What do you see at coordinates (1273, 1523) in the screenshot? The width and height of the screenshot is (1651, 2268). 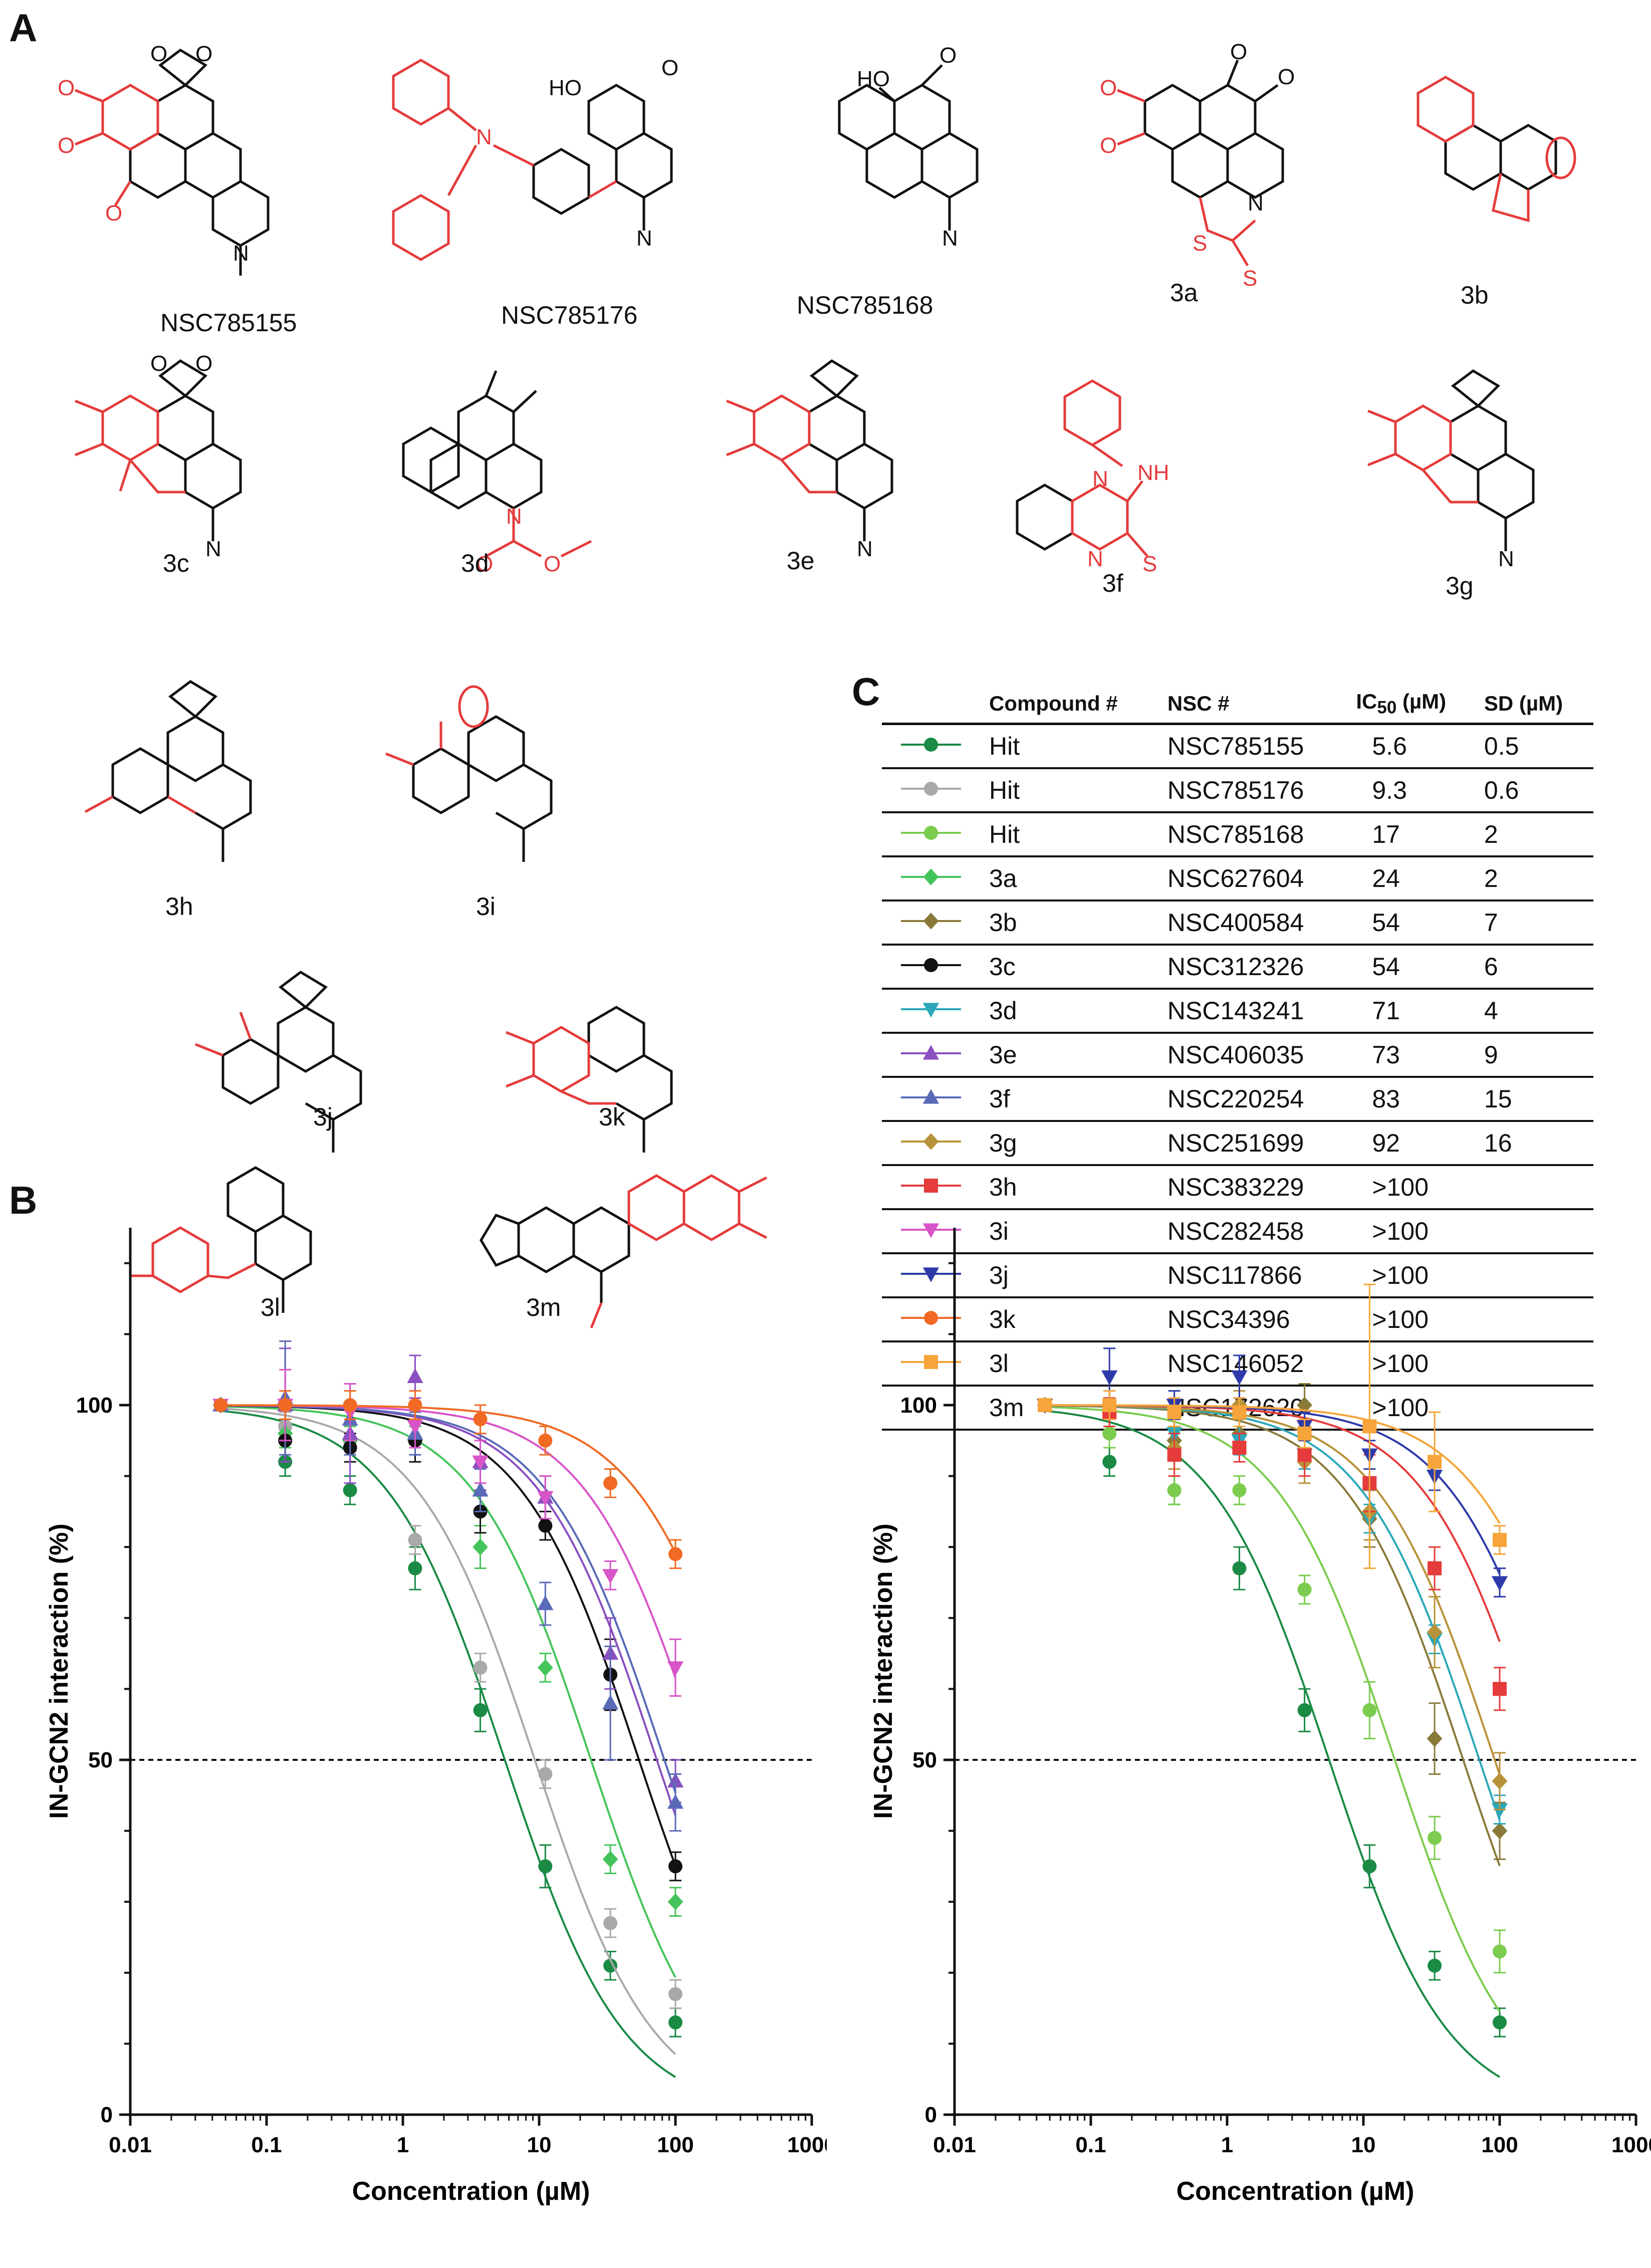 I see `fit-curve-3h` at bounding box center [1273, 1523].